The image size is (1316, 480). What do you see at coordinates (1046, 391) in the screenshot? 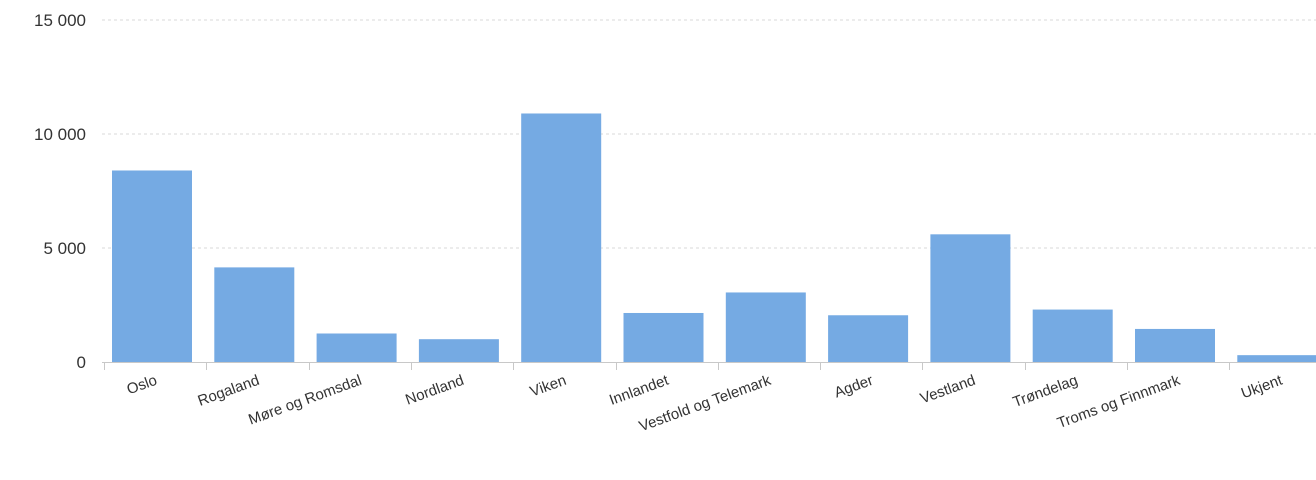
I see `x-tick-label: Trøndelag` at bounding box center [1046, 391].